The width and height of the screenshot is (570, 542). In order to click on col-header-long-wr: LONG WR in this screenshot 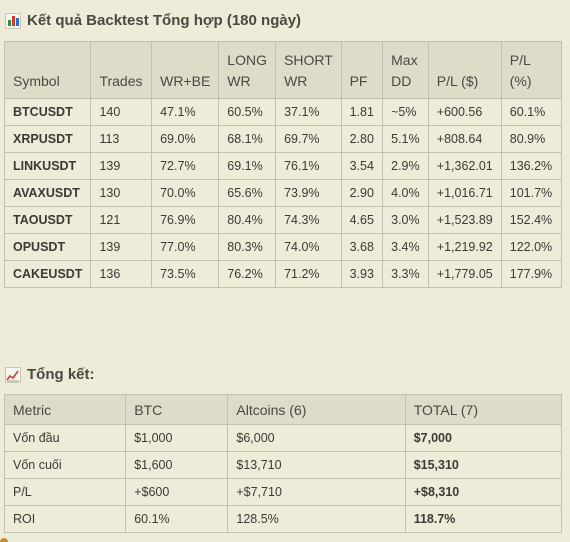, I will do `click(247, 70)`.